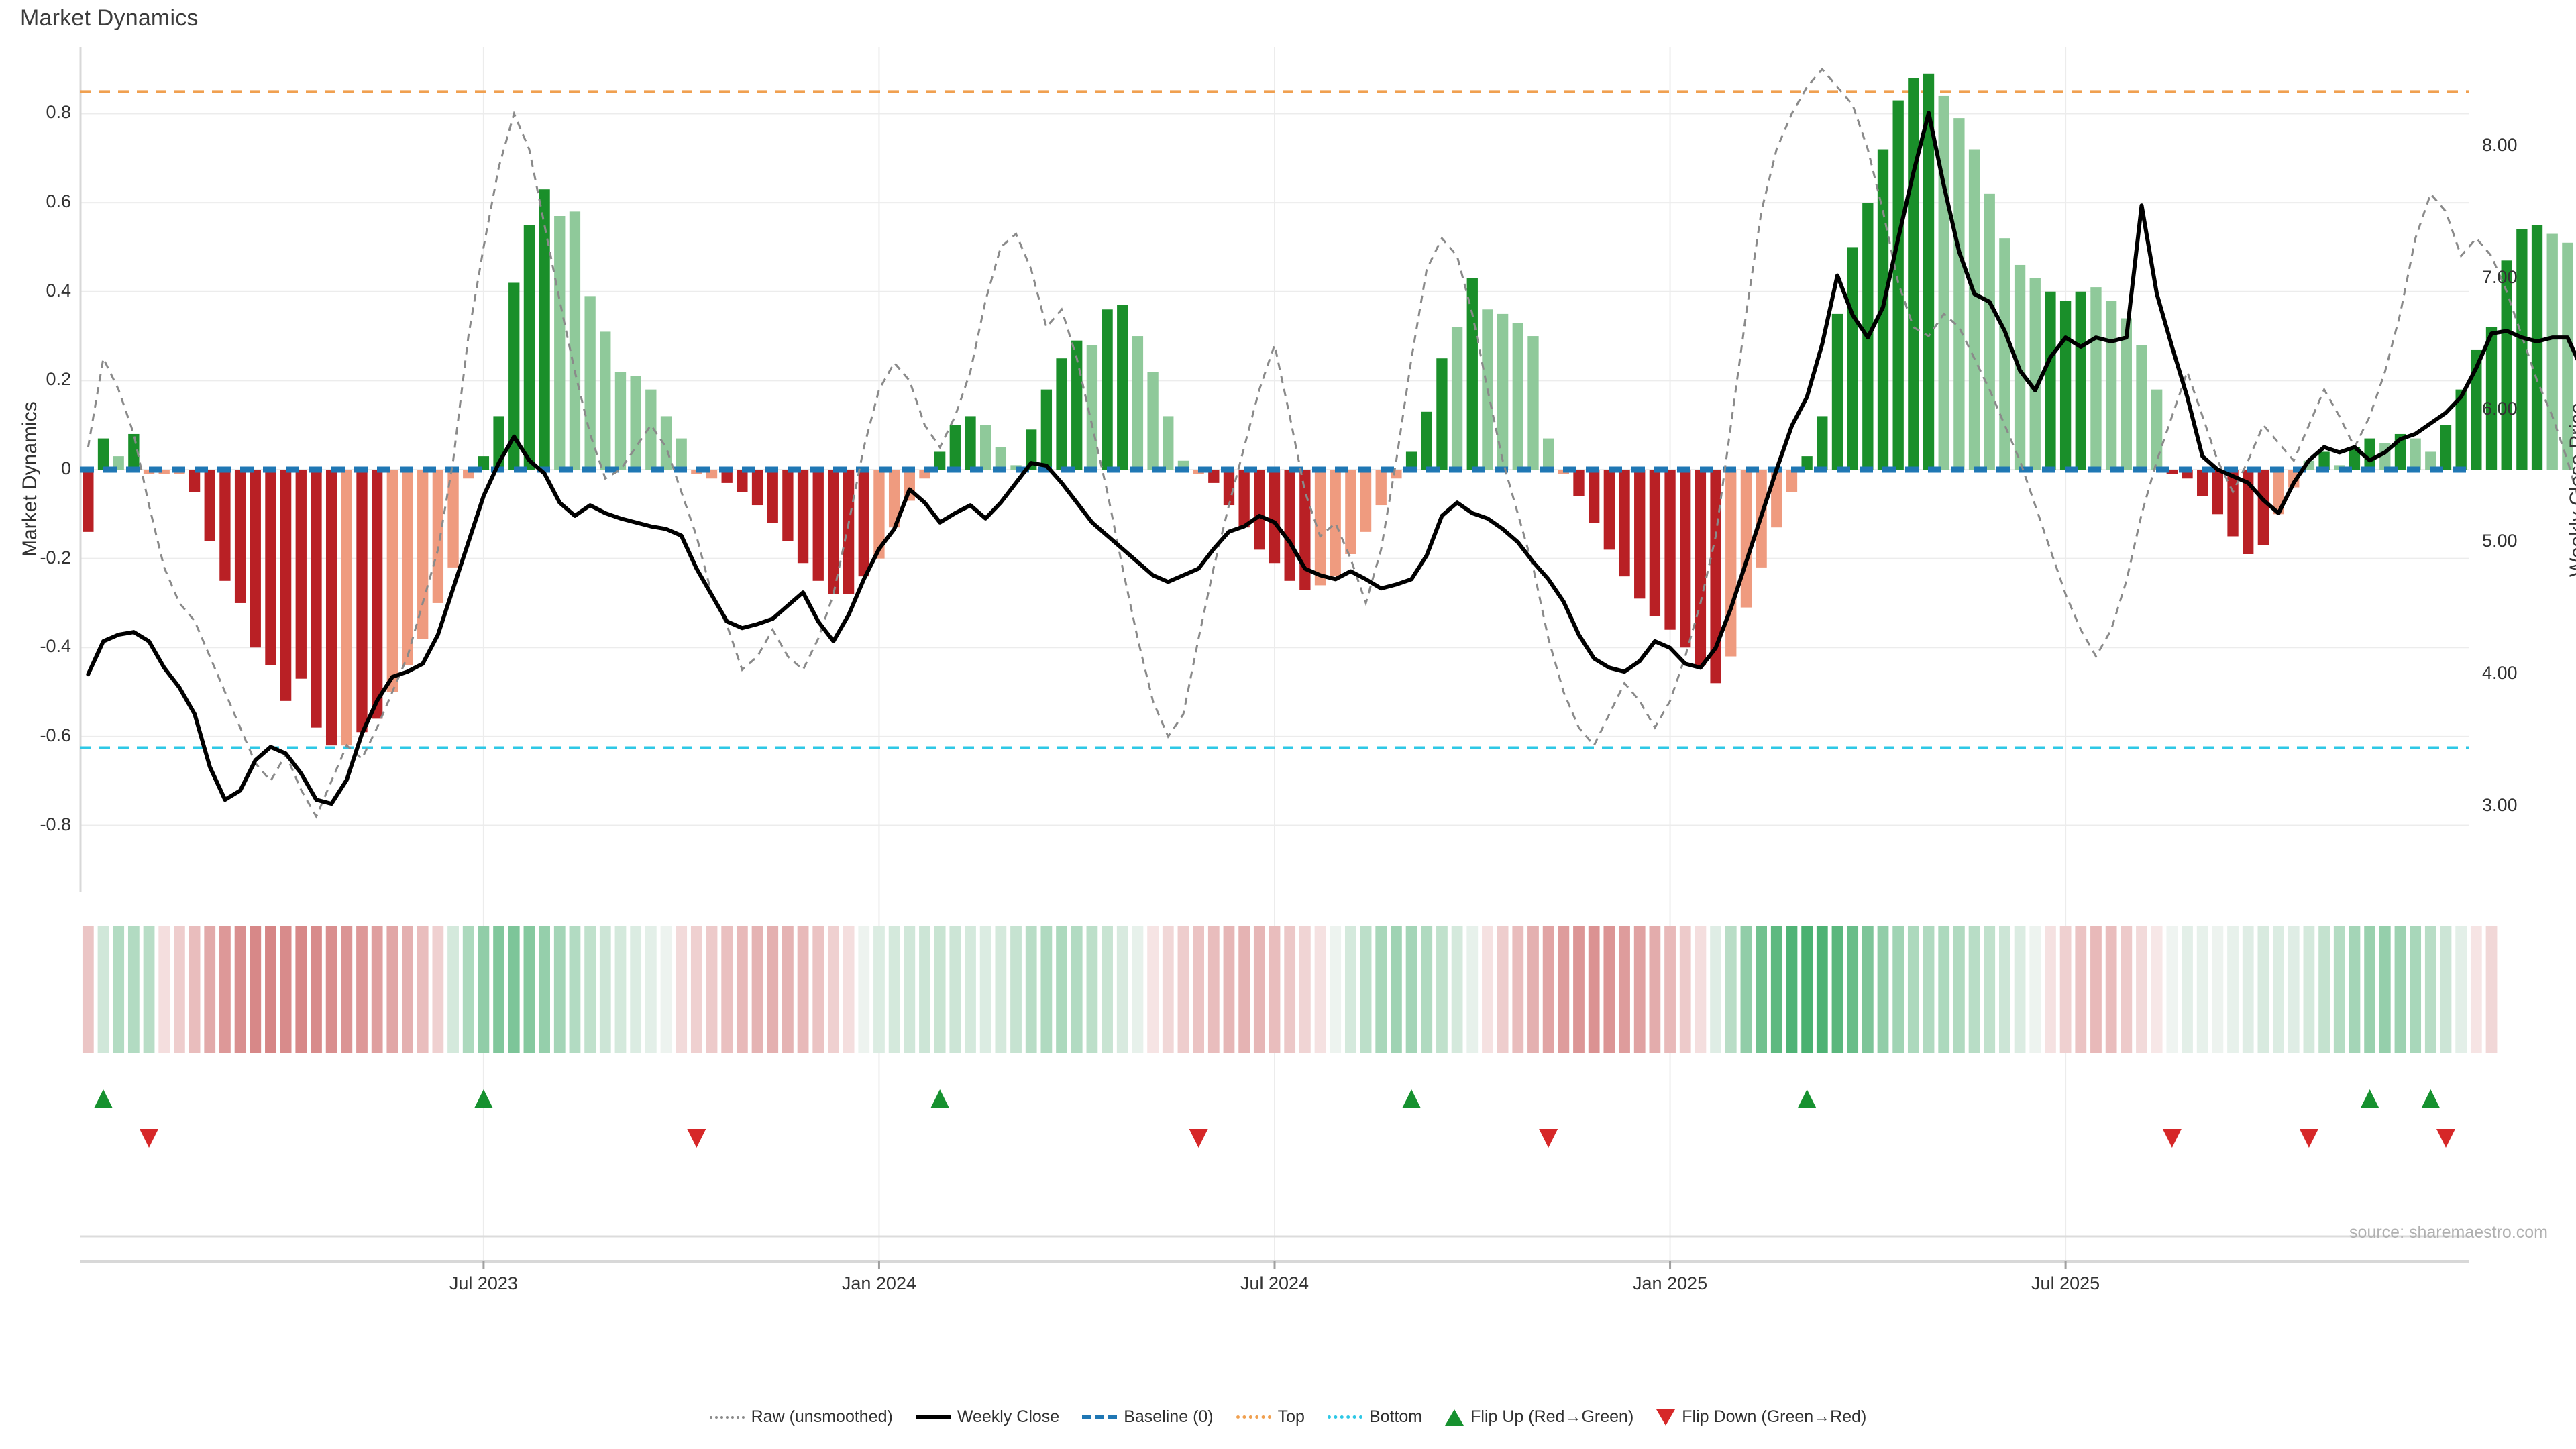 This screenshot has height=1449, width=2576. Describe the element at coordinates (987, 1417) in the screenshot. I see `legend-item: Weekly Close` at that location.